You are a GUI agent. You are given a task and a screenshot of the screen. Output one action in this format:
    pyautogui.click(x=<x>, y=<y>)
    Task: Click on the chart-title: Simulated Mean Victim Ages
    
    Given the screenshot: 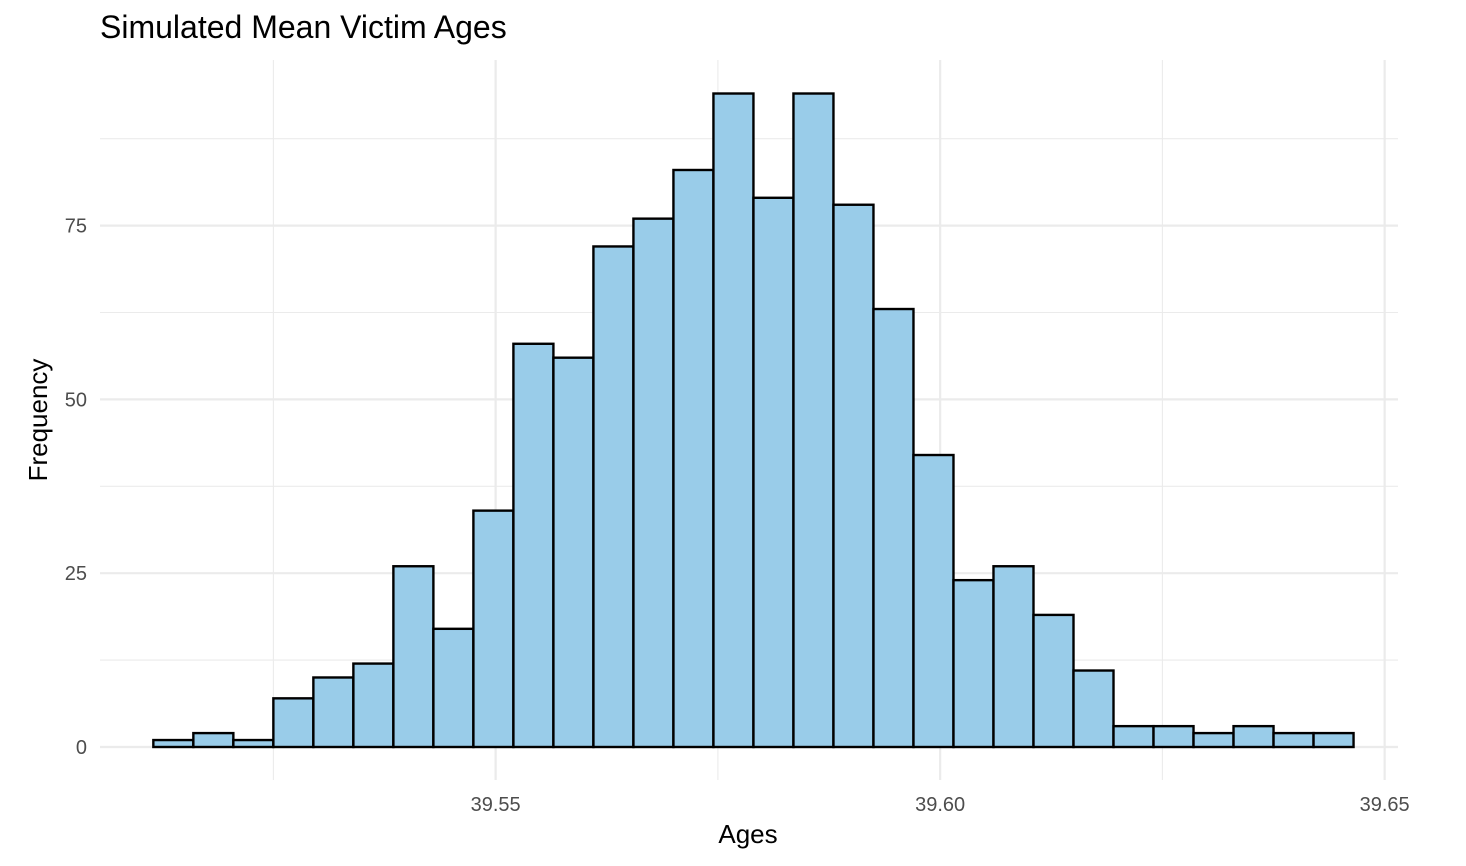 What is the action you would take?
    pyautogui.click(x=303, y=27)
    